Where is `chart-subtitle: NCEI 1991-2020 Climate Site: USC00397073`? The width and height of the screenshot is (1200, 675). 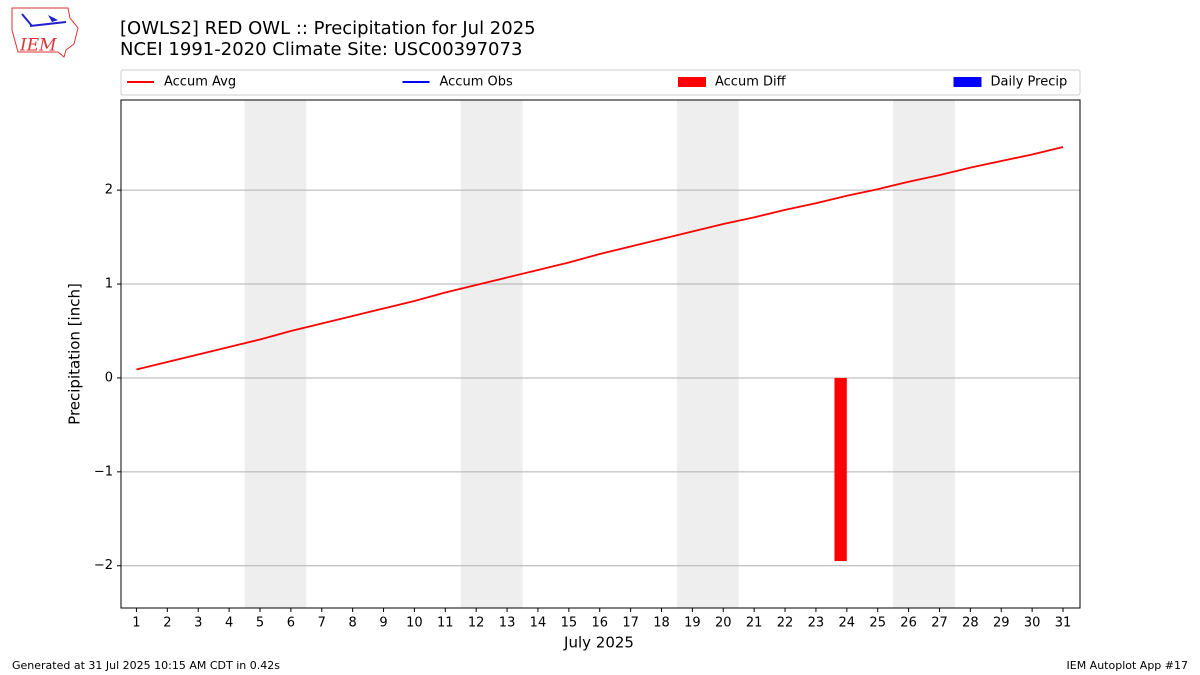
chart-subtitle: NCEI 1991-2020 Climate Site: USC00397073 is located at coordinates (321, 49).